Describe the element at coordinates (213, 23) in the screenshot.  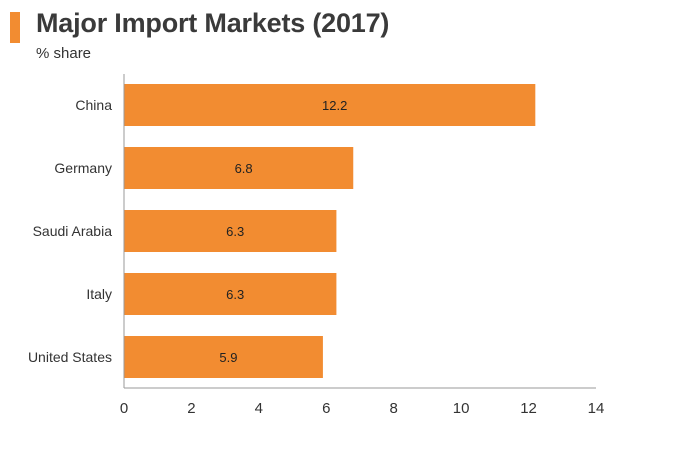
I see `chart-title: Major Import Markets (2017)` at that location.